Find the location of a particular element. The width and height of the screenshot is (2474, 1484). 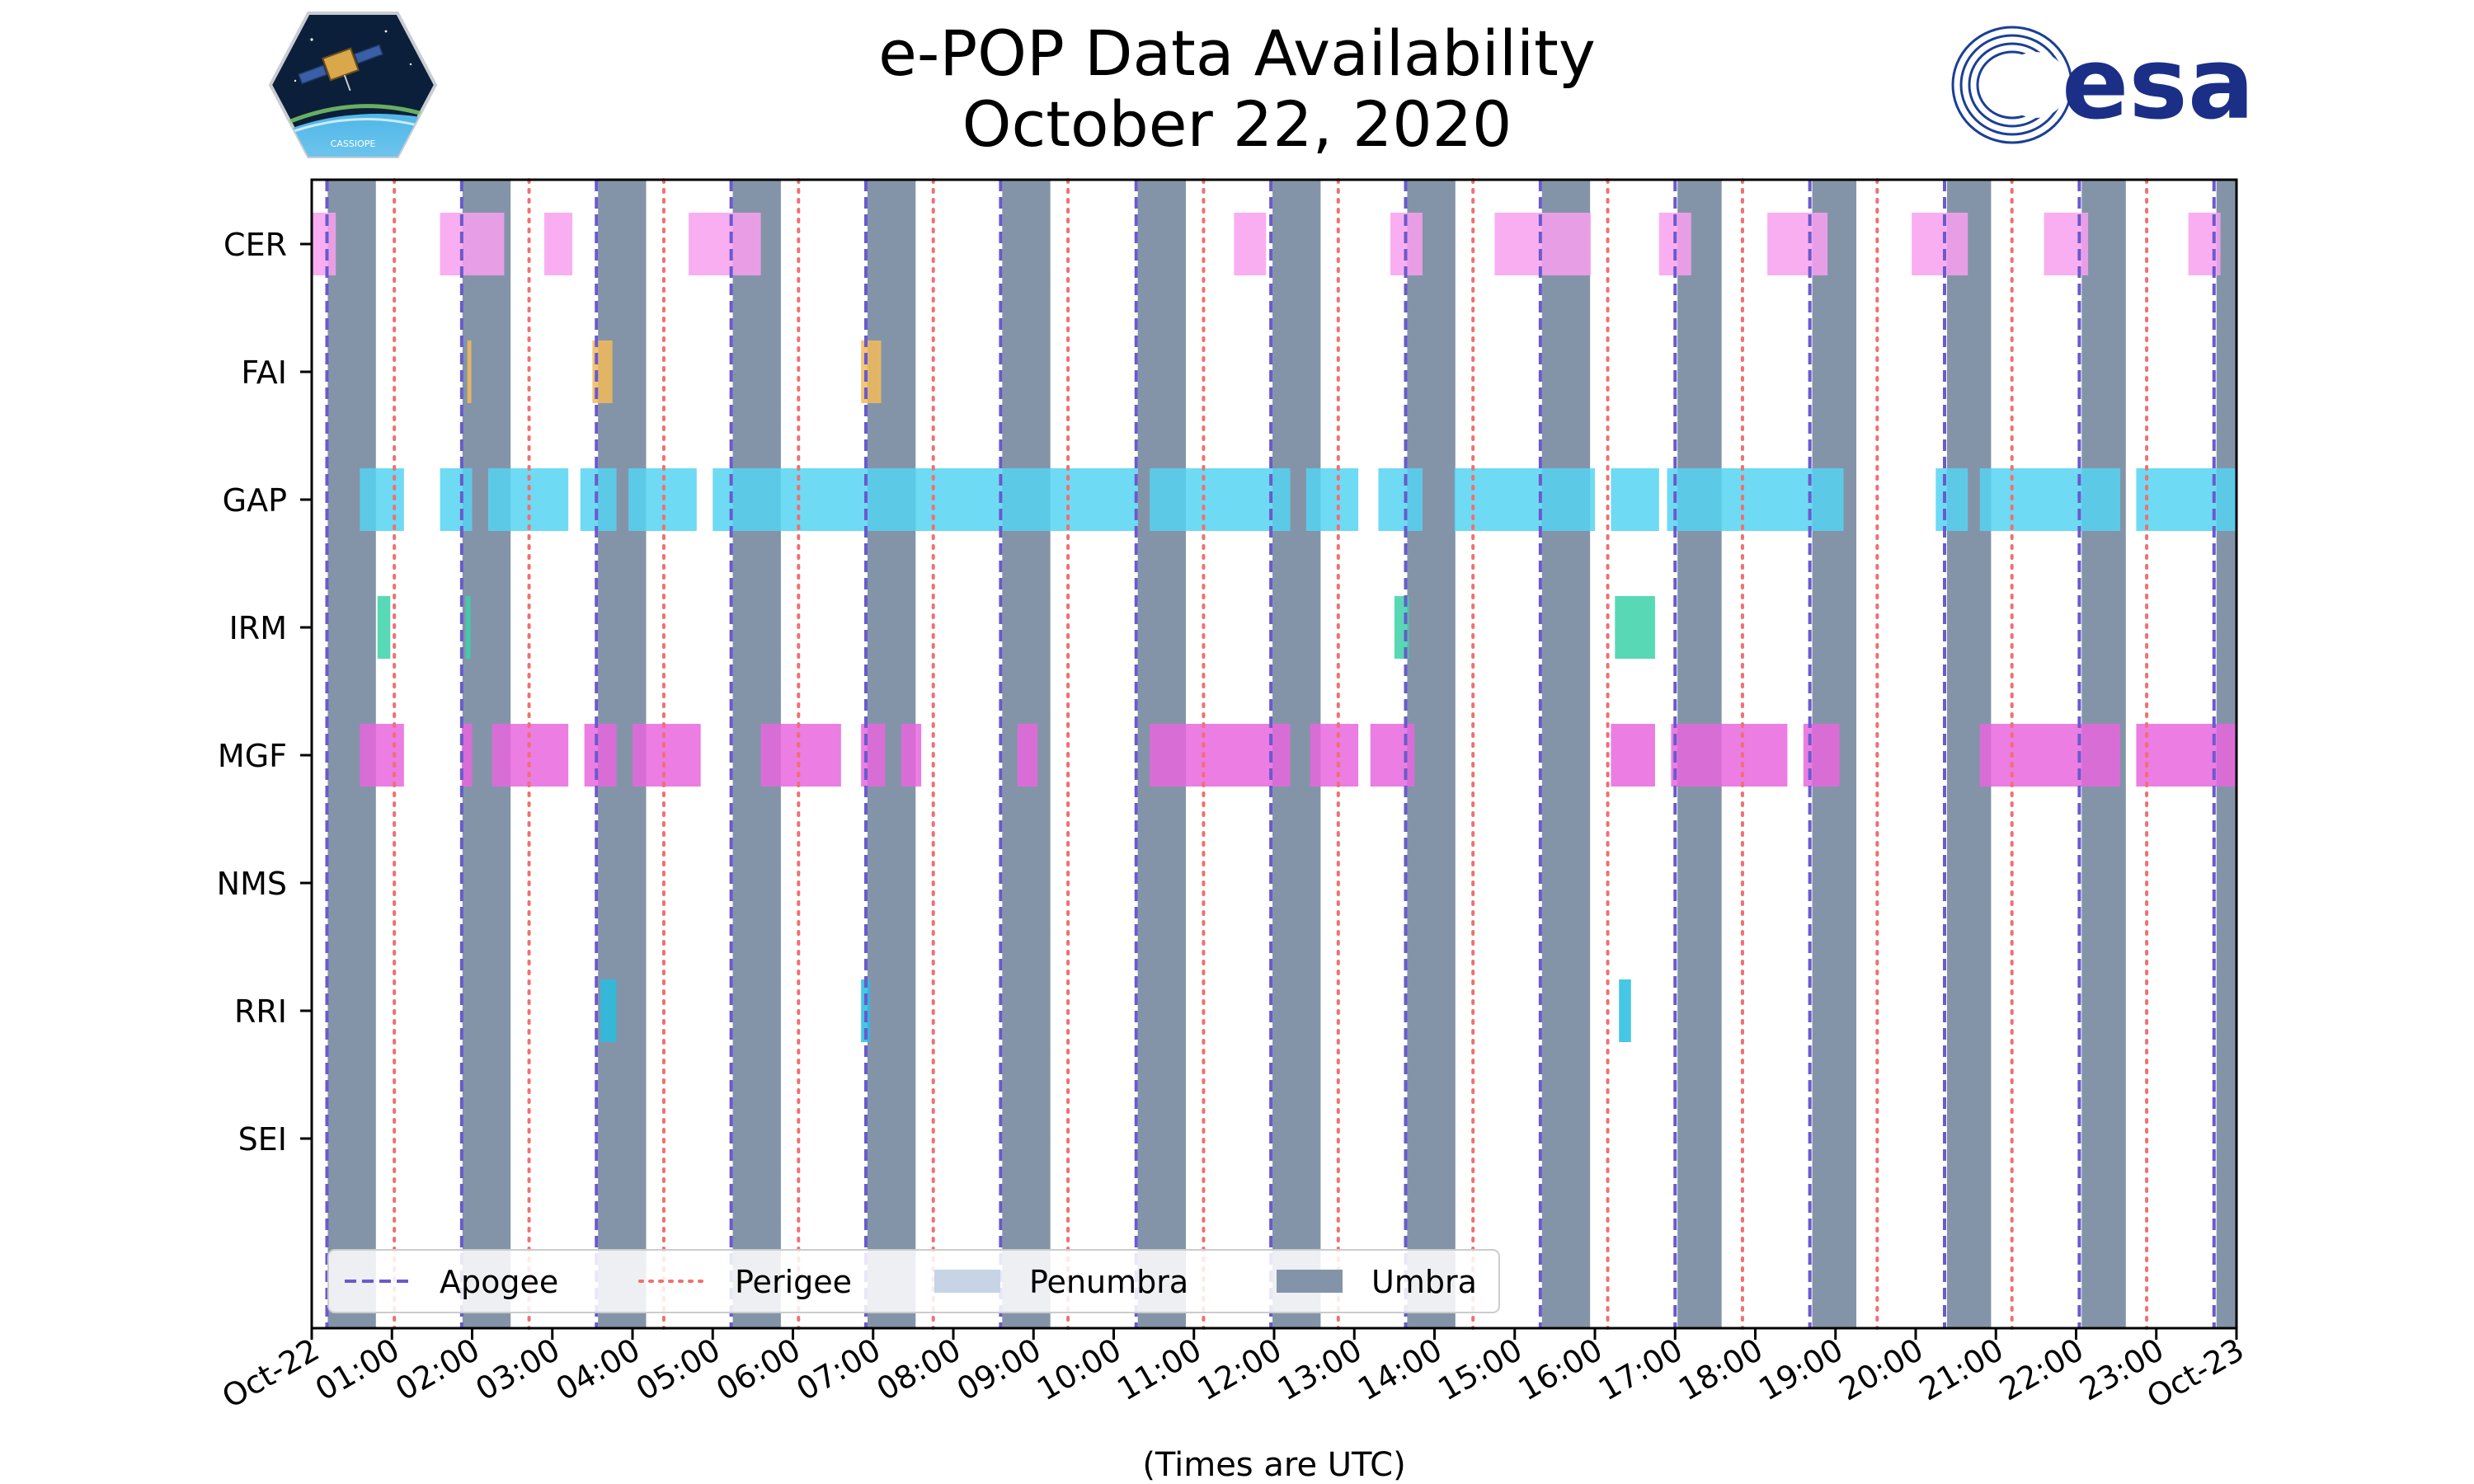

legend-label: Perigee is located at coordinates (793, 1282).